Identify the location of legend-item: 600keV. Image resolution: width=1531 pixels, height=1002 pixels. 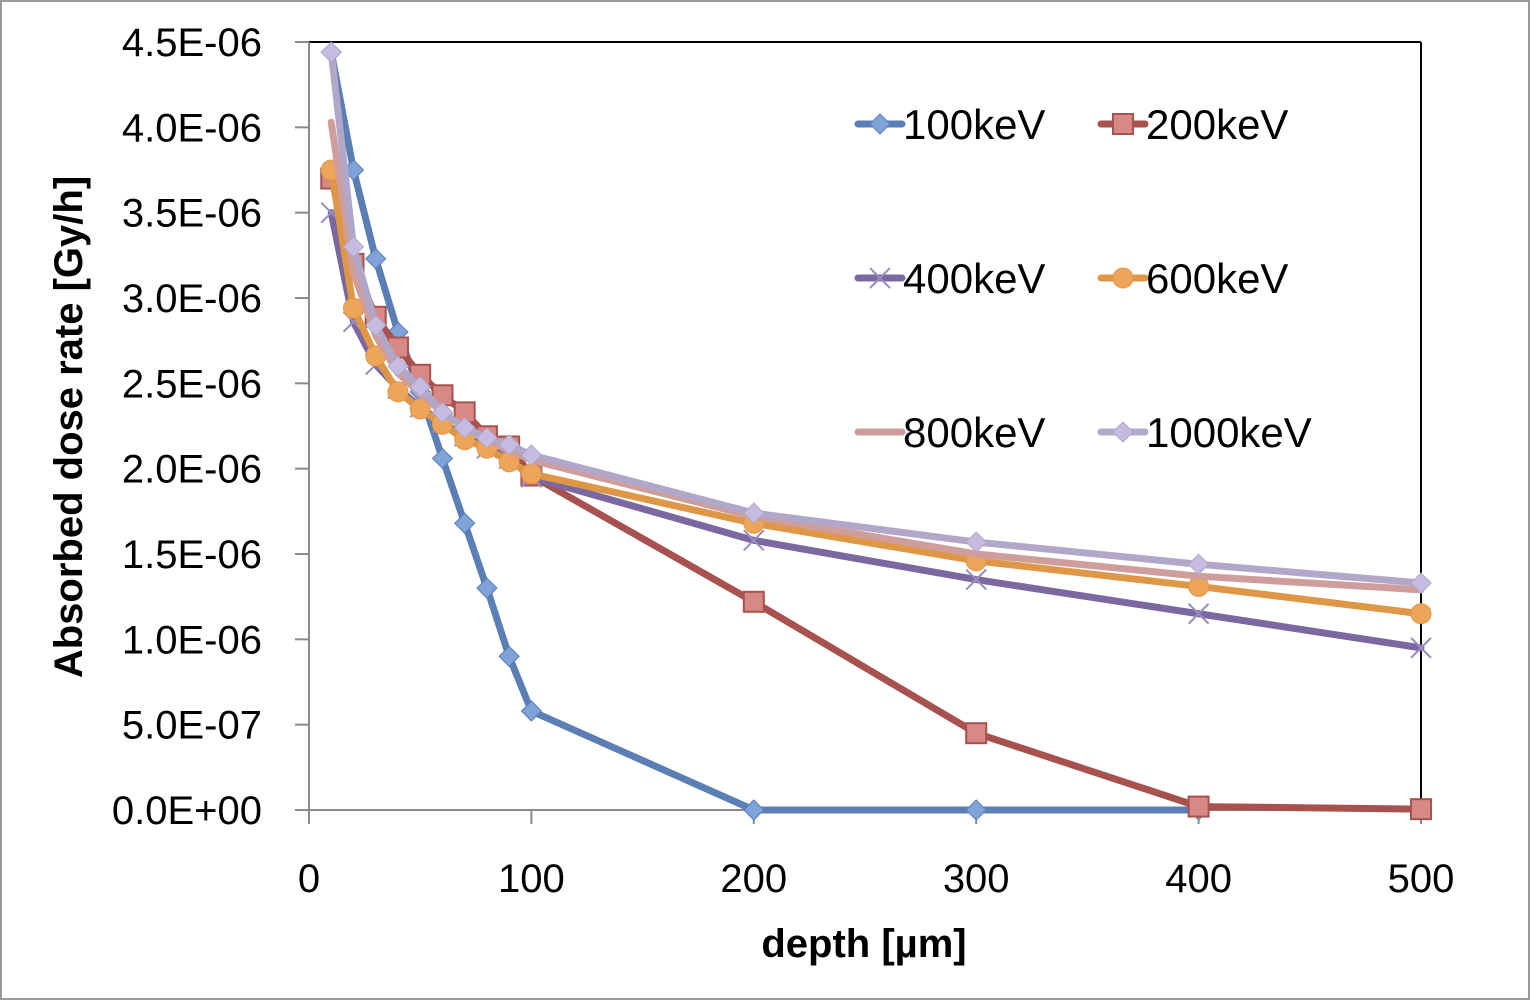
(1192, 278).